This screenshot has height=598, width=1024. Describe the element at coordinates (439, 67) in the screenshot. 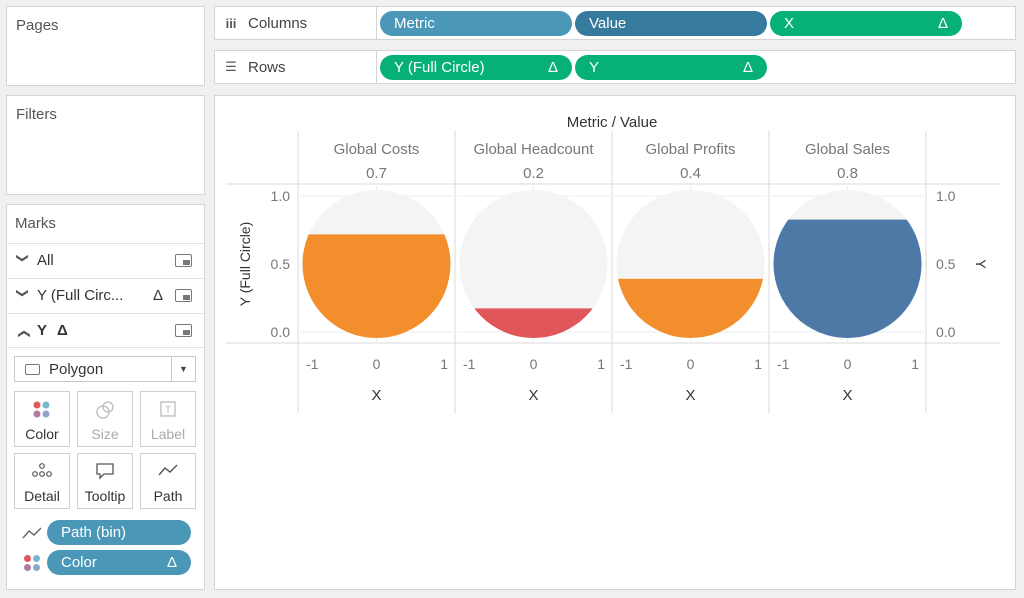

I see `pill-label: Y (Full Circle)` at that location.